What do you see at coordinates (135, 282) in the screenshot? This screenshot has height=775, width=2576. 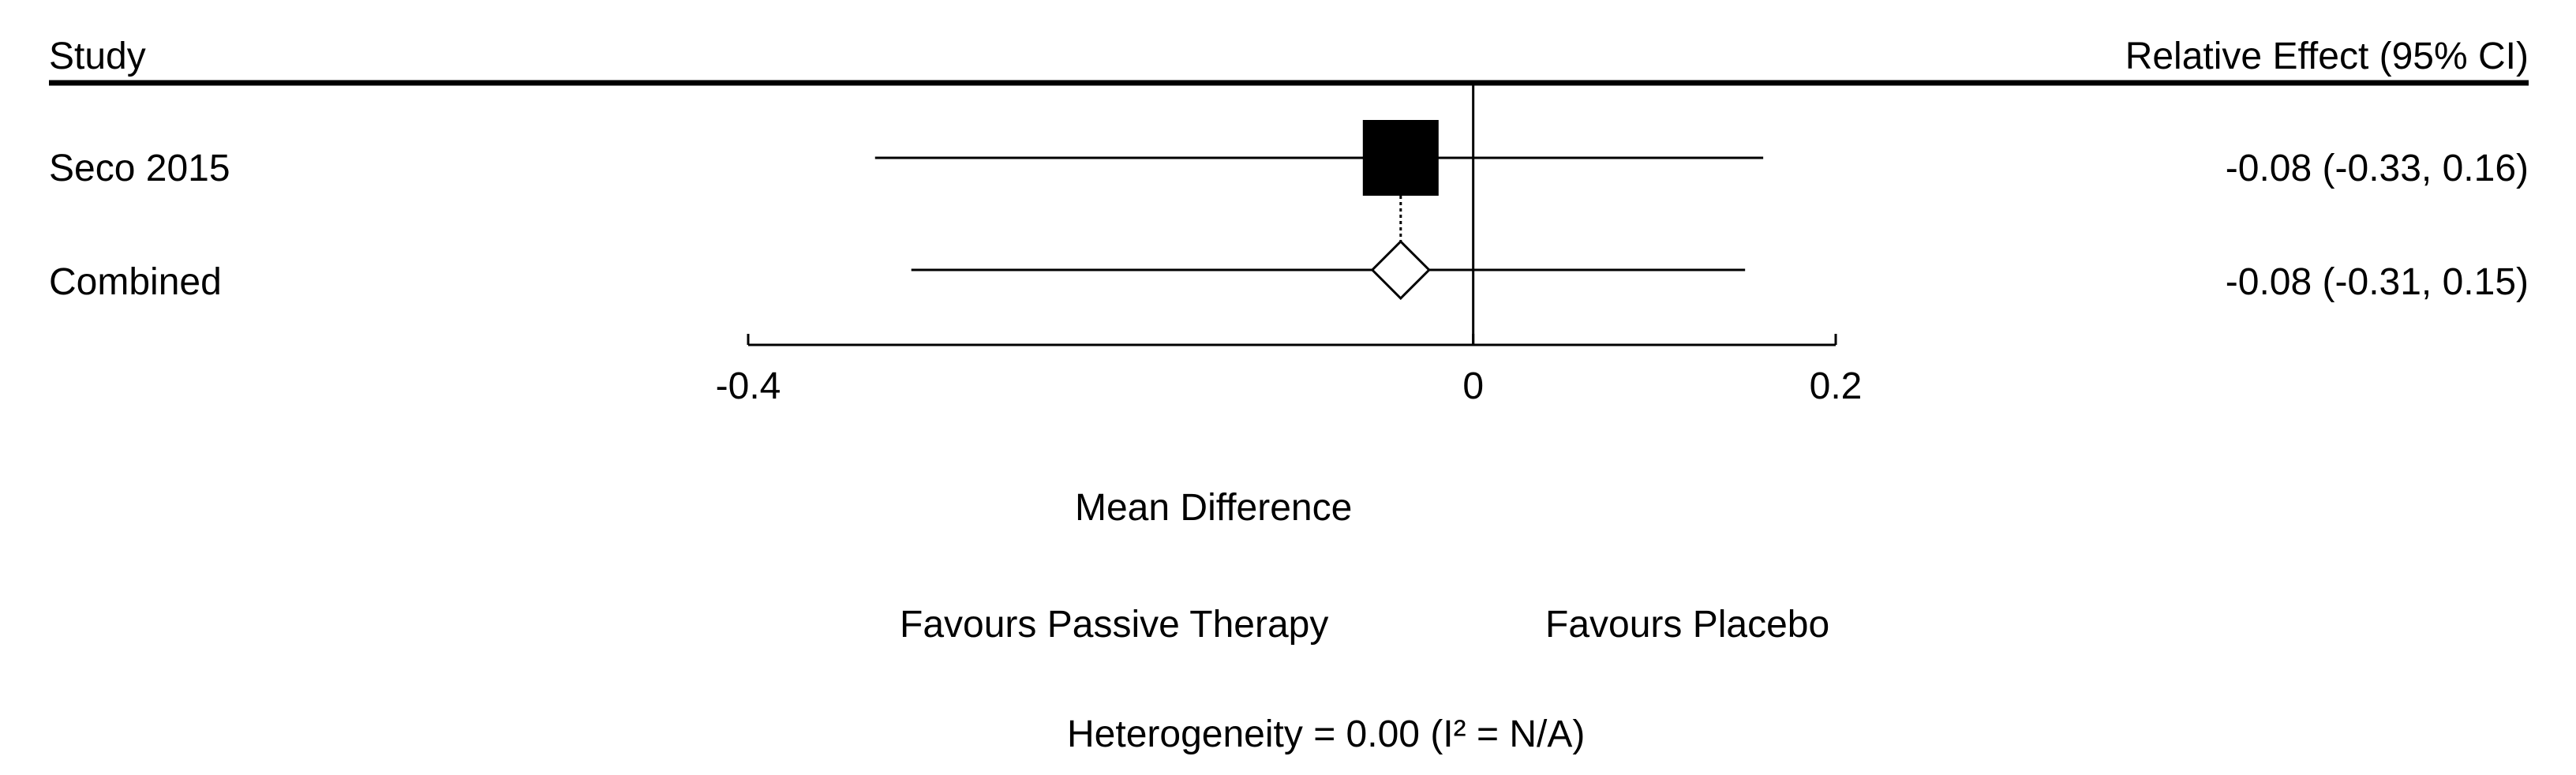 I see `study-name-combined: Combined` at bounding box center [135, 282].